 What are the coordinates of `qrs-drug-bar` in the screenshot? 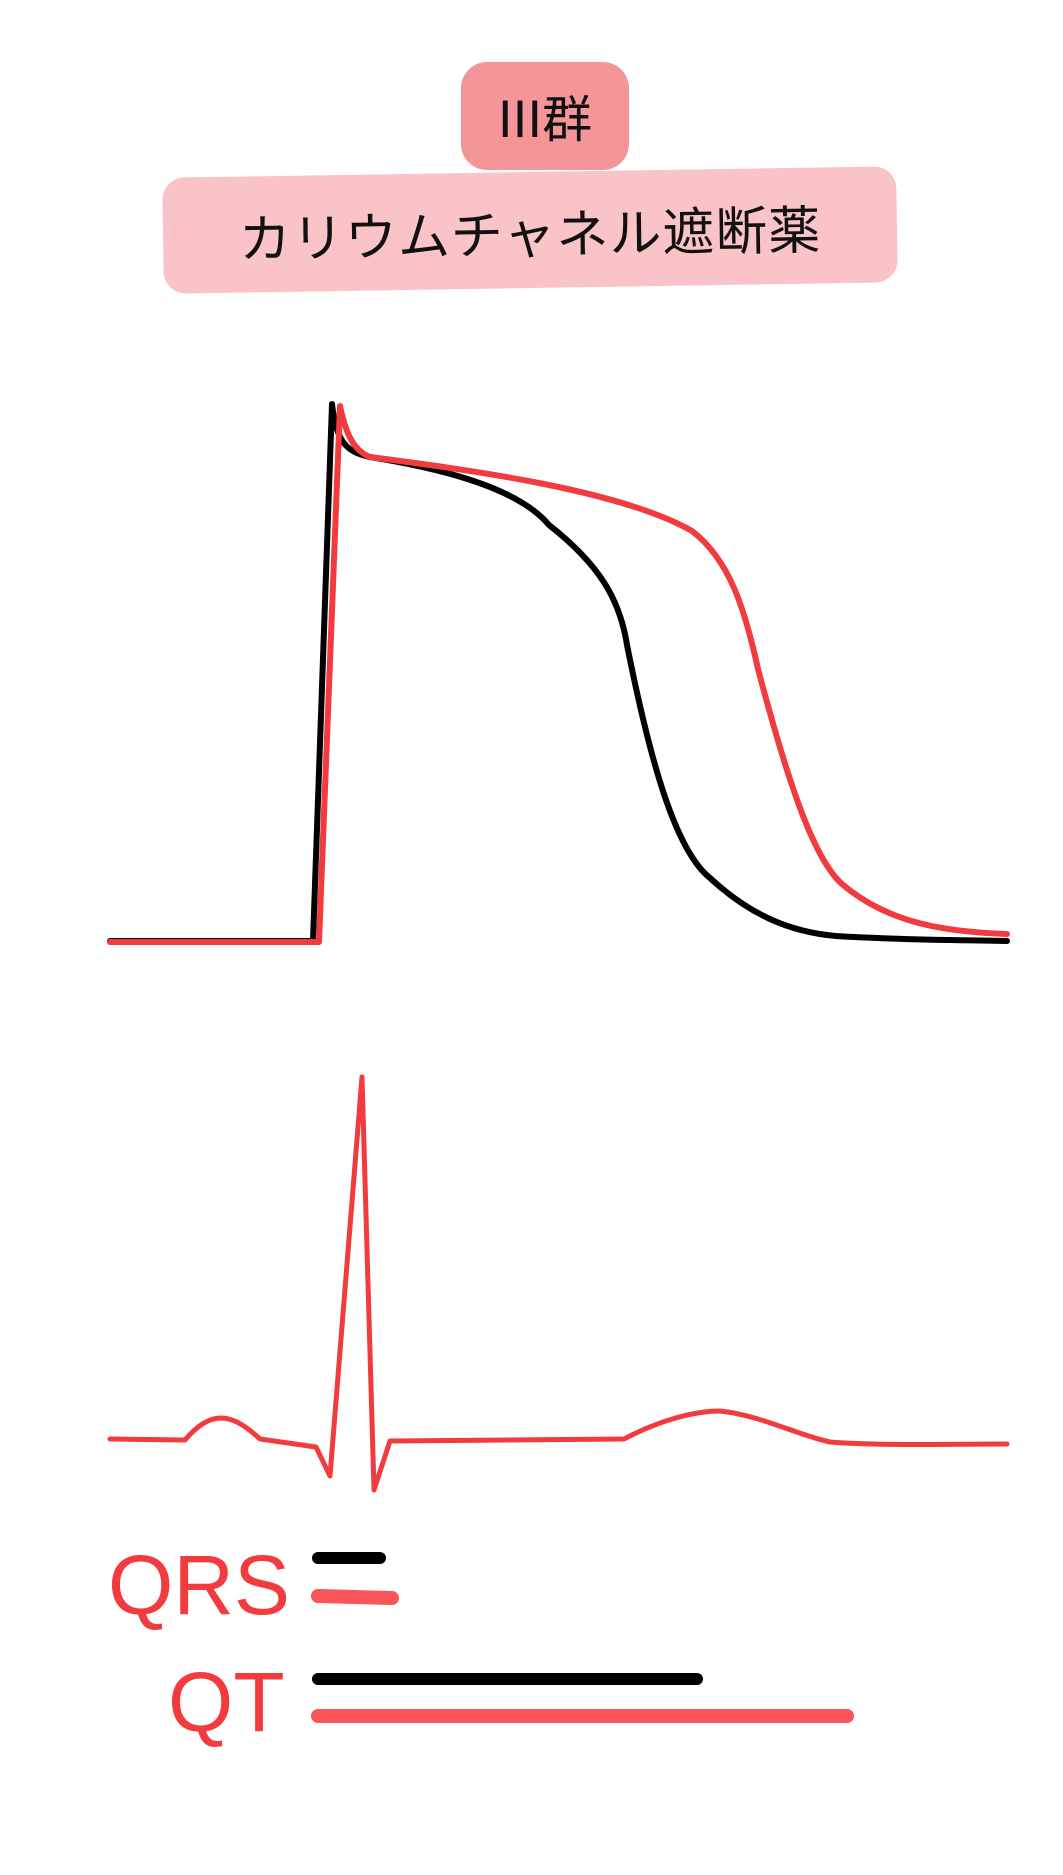 It's located at (355, 1597).